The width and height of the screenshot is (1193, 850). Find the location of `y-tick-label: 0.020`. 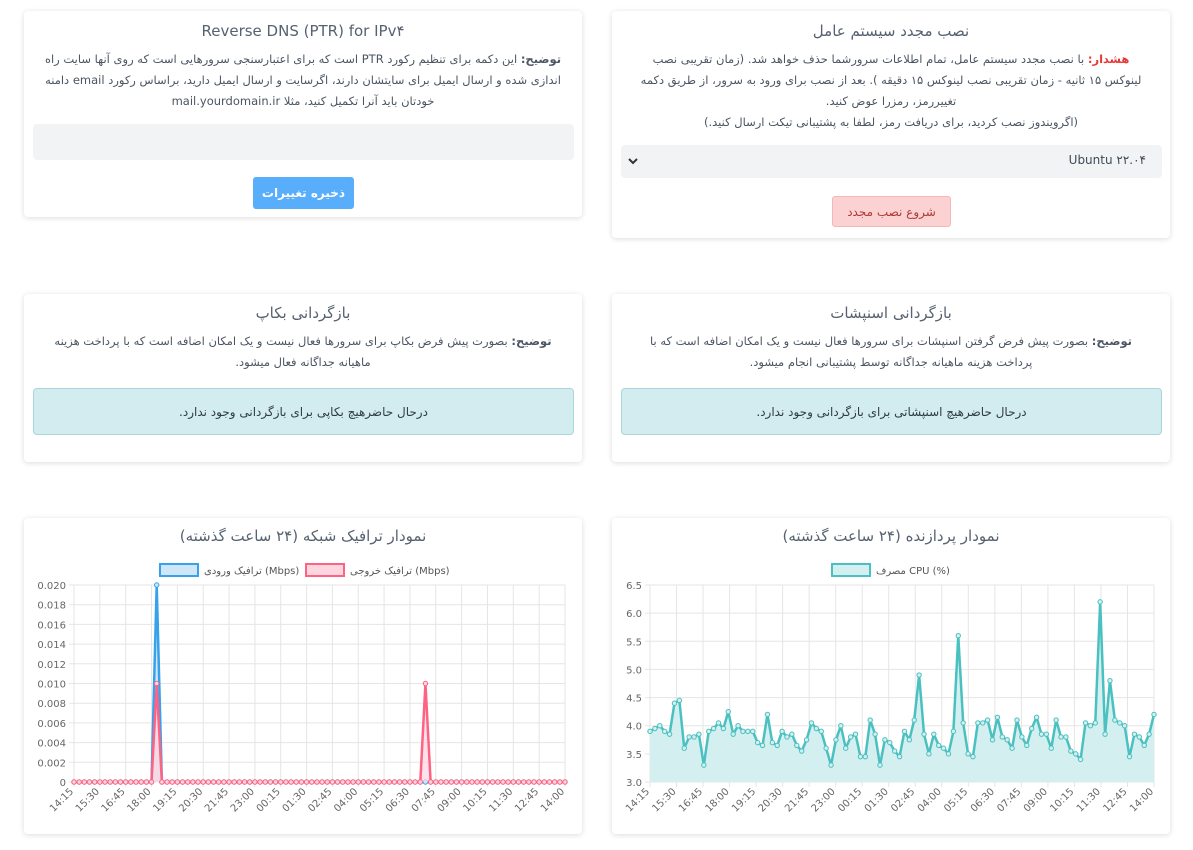

y-tick-label: 0.020 is located at coordinates (51, 586).